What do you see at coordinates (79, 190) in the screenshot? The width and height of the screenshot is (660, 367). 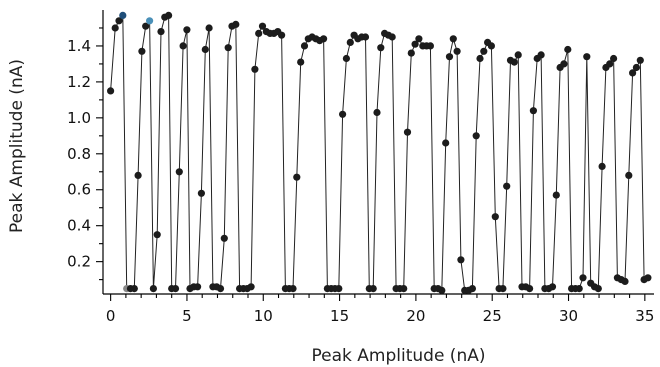 I see `y-tick-label: 0.6` at bounding box center [79, 190].